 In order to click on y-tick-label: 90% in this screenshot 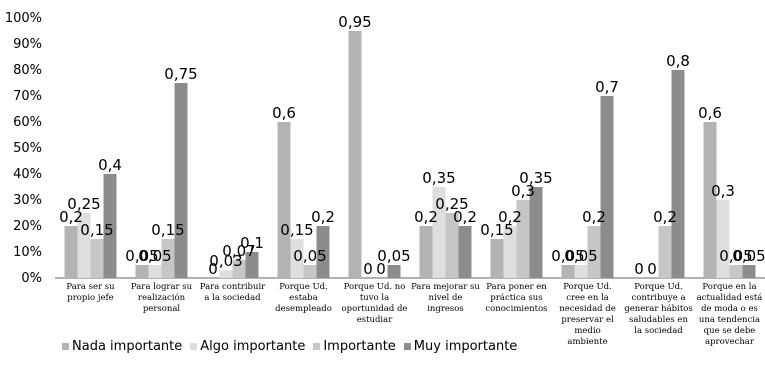, I will do `click(27, 44)`.